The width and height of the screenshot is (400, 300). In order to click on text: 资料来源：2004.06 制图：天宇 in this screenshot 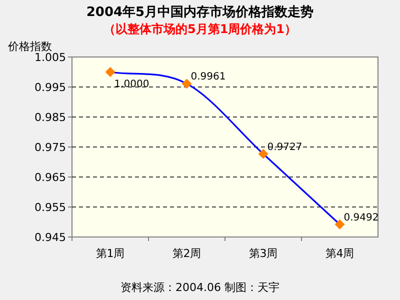, I will do `click(200, 287)`.